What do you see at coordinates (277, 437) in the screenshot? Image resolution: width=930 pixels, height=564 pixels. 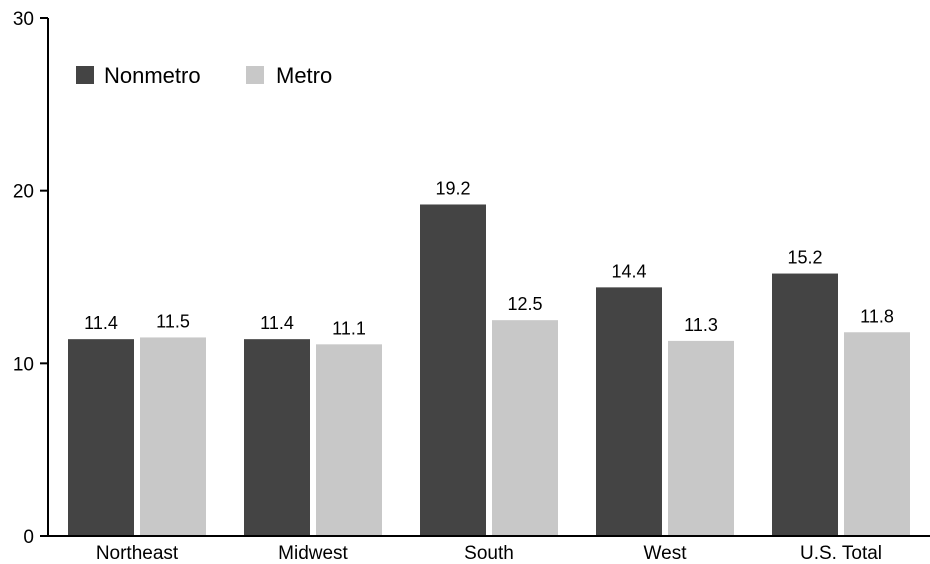 I see `bar-nonmetro-midwest` at bounding box center [277, 437].